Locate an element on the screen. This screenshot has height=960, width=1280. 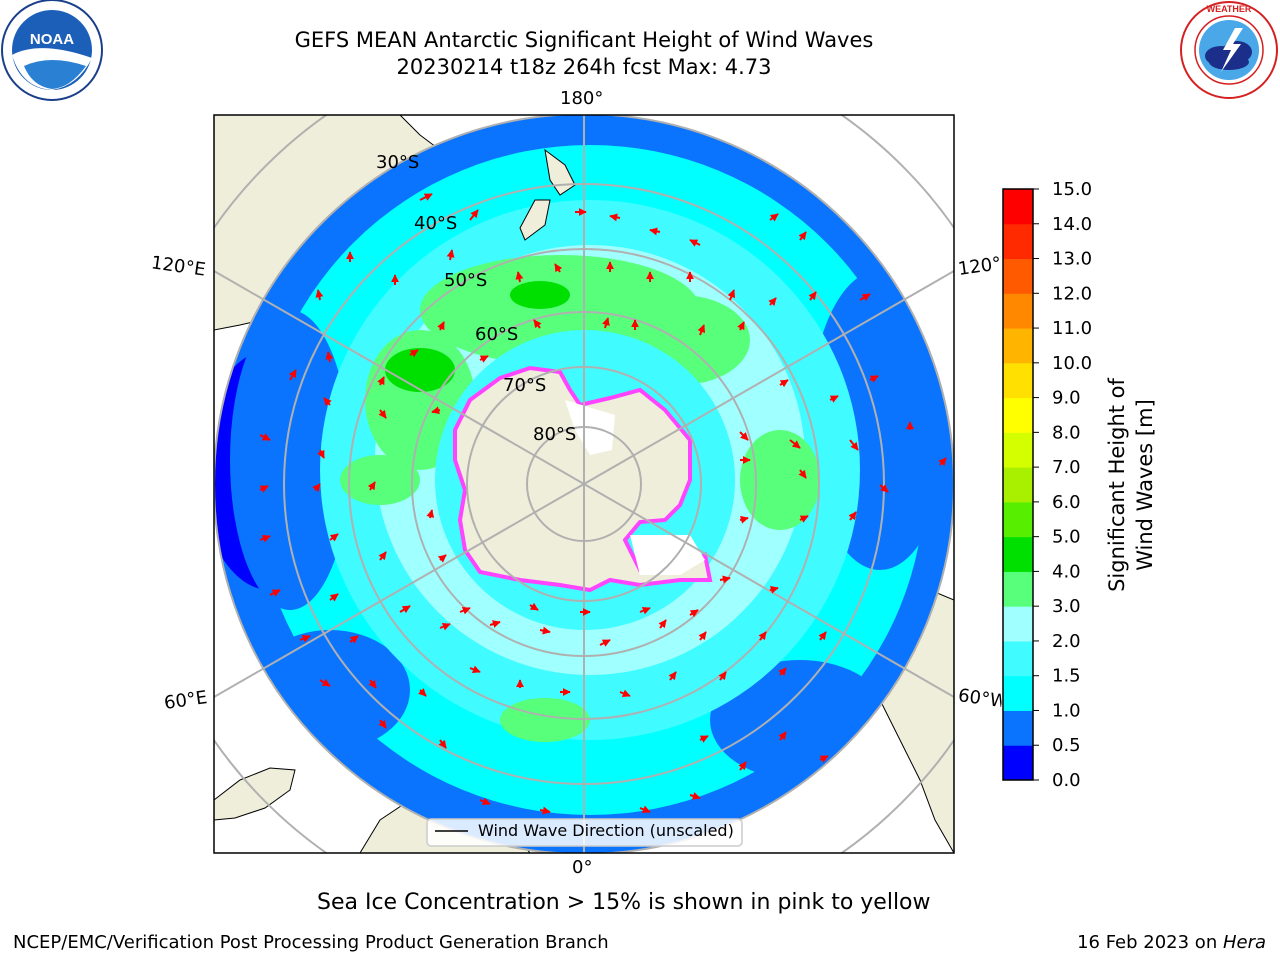
colorbar-tick-label: 0.0 is located at coordinates (1066, 780).